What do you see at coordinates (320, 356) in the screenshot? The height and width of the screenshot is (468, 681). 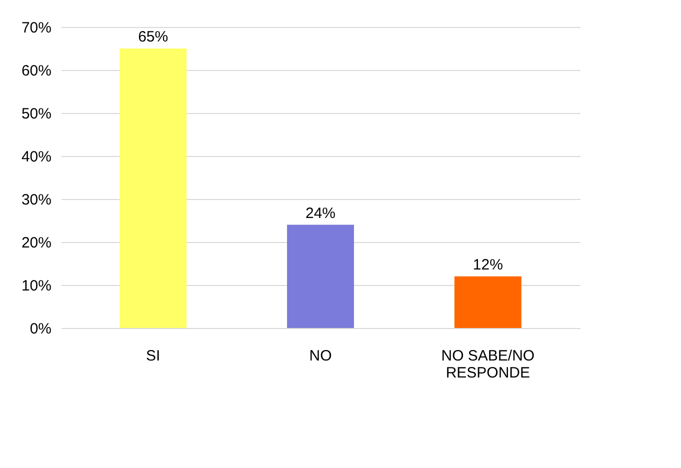 I see `x-tick-label: NO` at bounding box center [320, 356].